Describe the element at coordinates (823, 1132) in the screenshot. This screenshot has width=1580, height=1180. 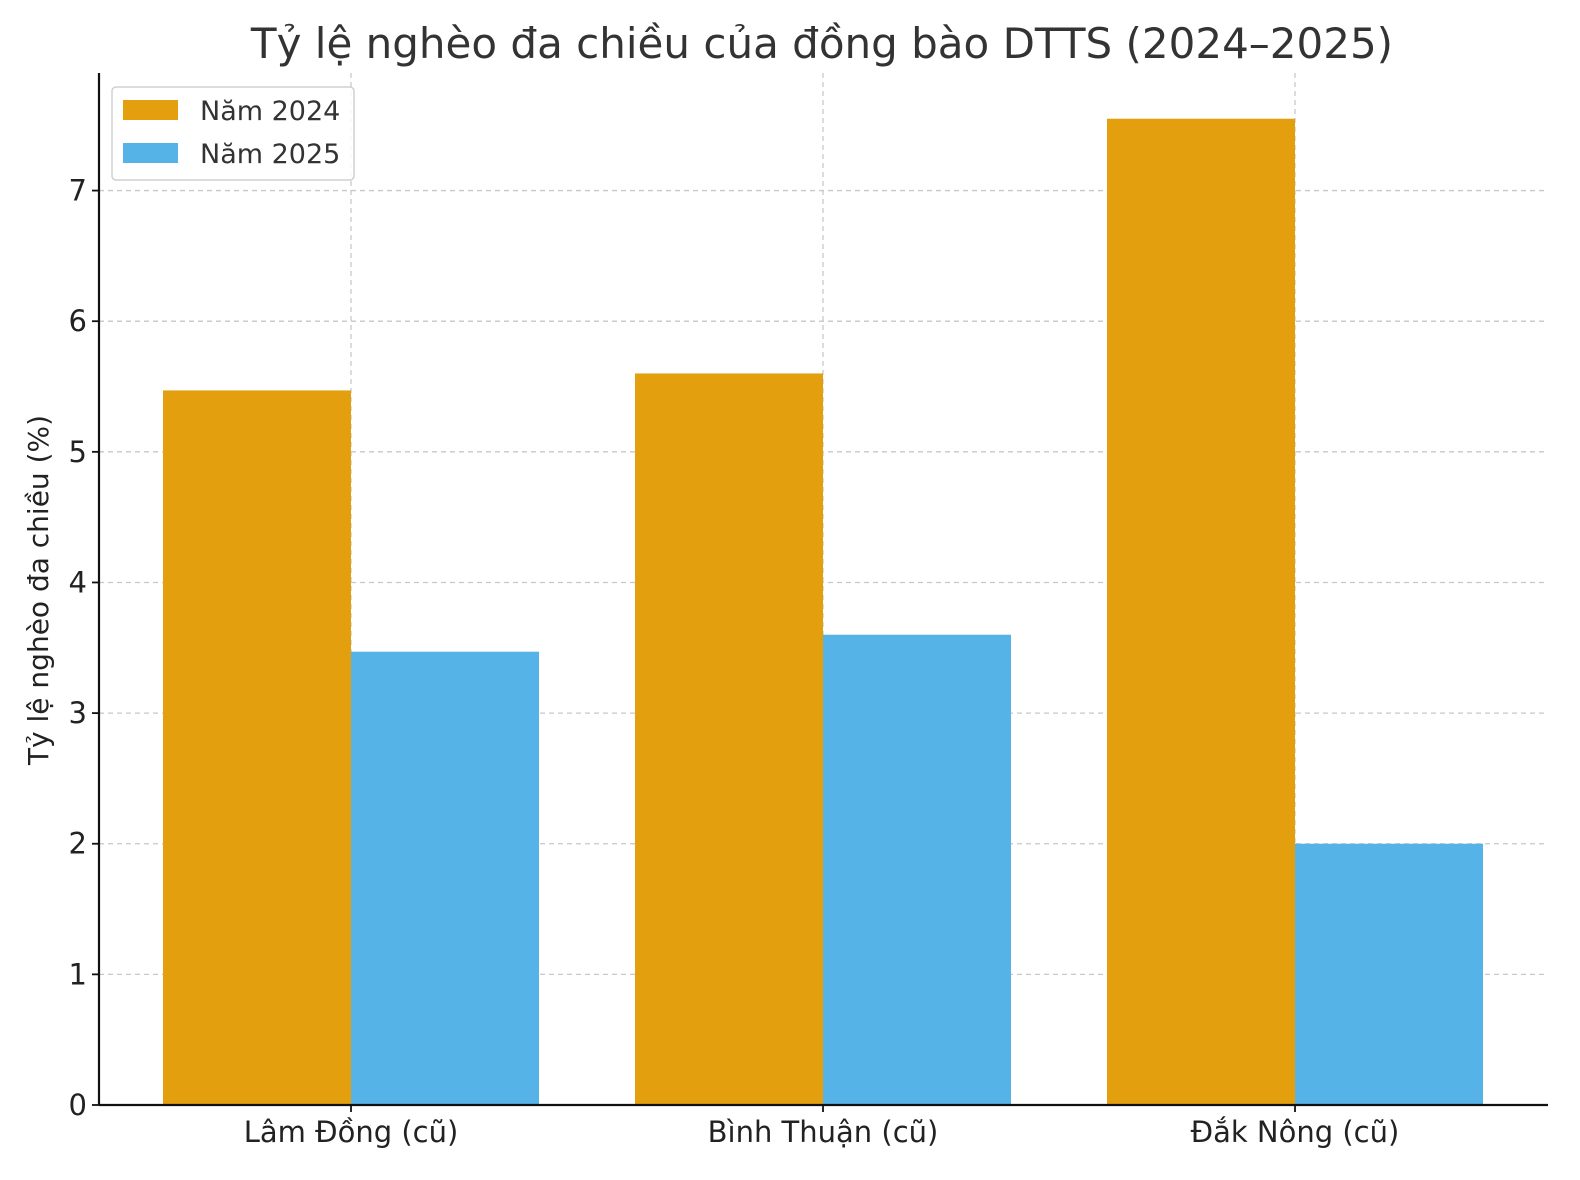
I see `x-tick-label: Bình Thuận (cũ)` at that location.